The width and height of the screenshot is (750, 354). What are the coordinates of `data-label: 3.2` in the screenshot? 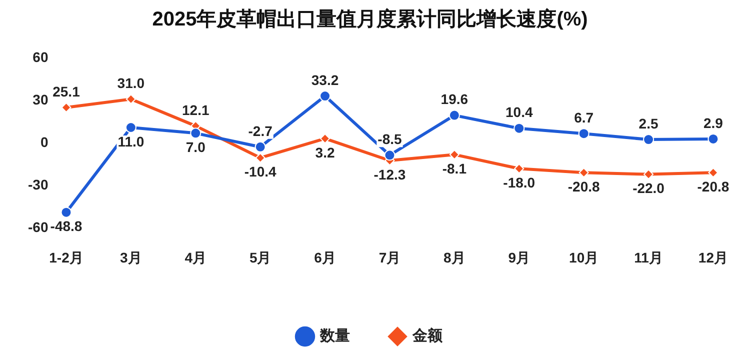 It's located at (325, 152).